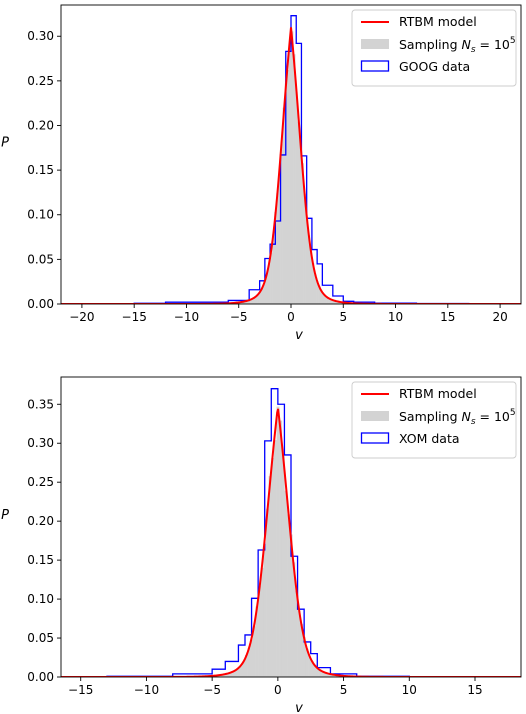 This screenshot has width=526, height=714. What do you see at coordinates (291, 317) in the screenshot?
I see `x-tick-label: 0` at bounding box center [291, 317].